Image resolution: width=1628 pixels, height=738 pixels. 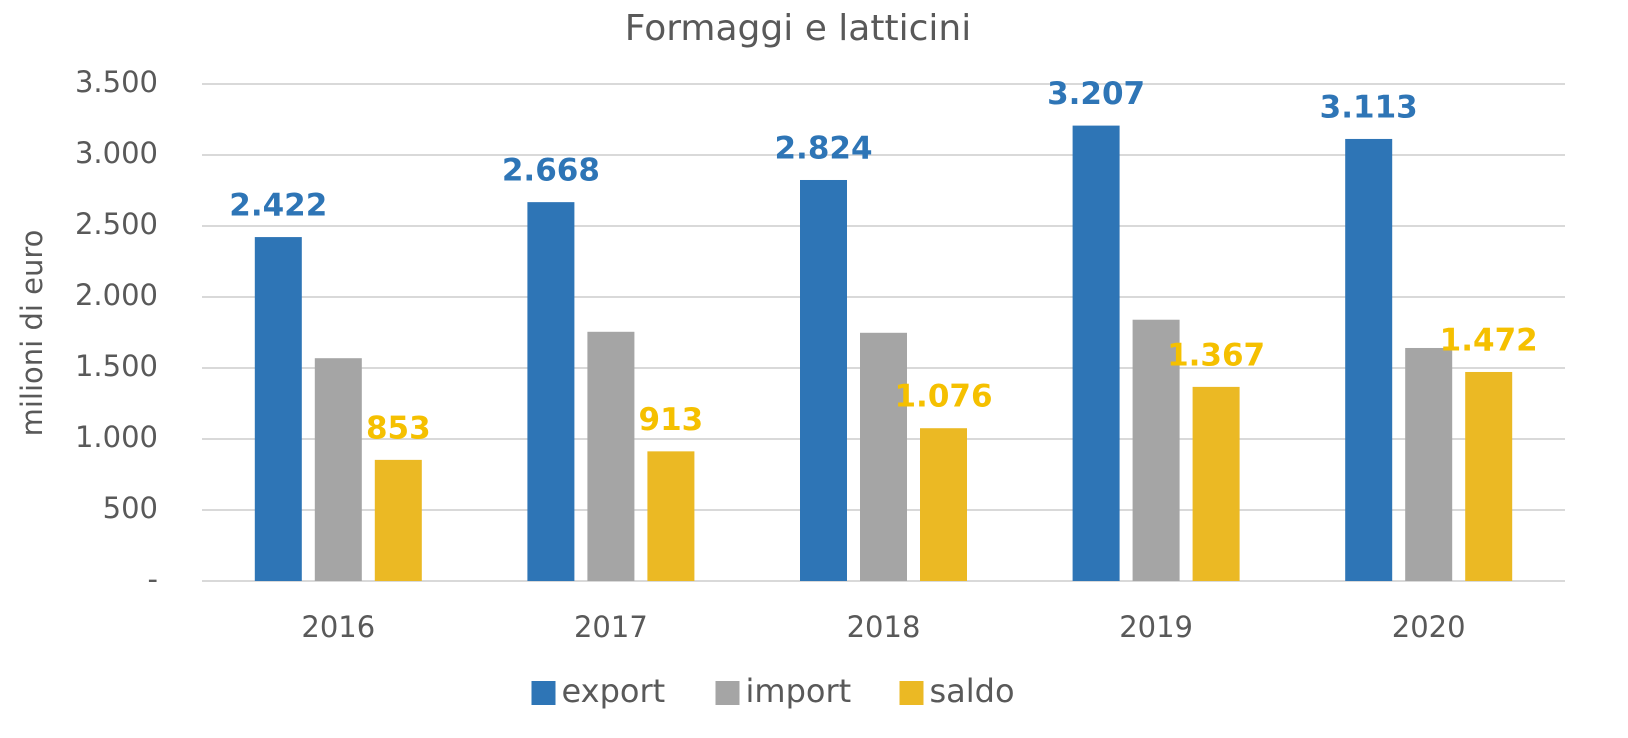 I want to click on legend-label: import, so click(x=799, y=691).